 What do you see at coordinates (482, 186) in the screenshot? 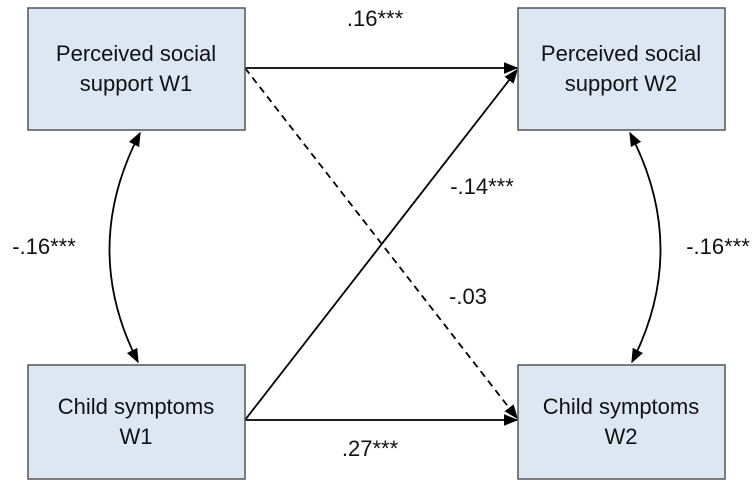
I see `edge-label: -.14***` at bounding box center [482, 186].